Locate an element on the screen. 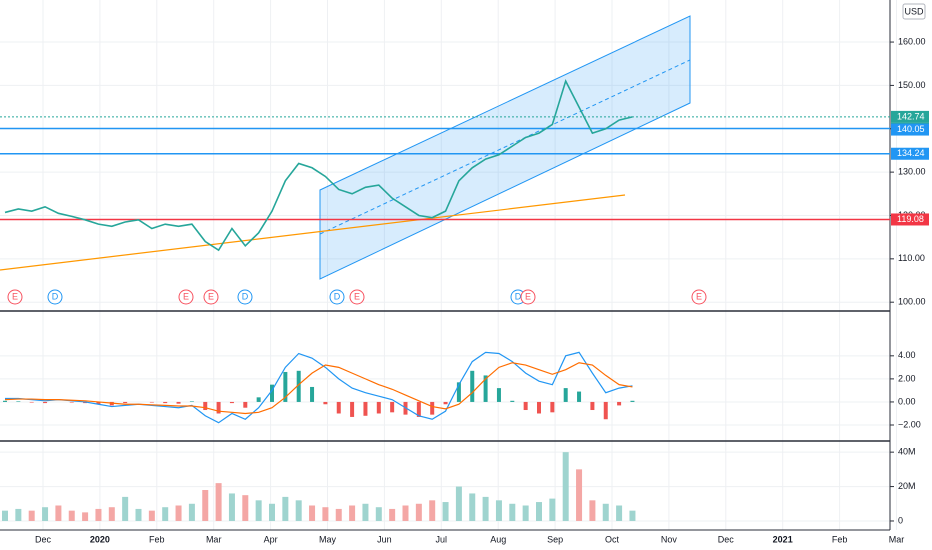 The image size is (932, 550). x-tick-label: Dec is located at coordinates (726, 539).